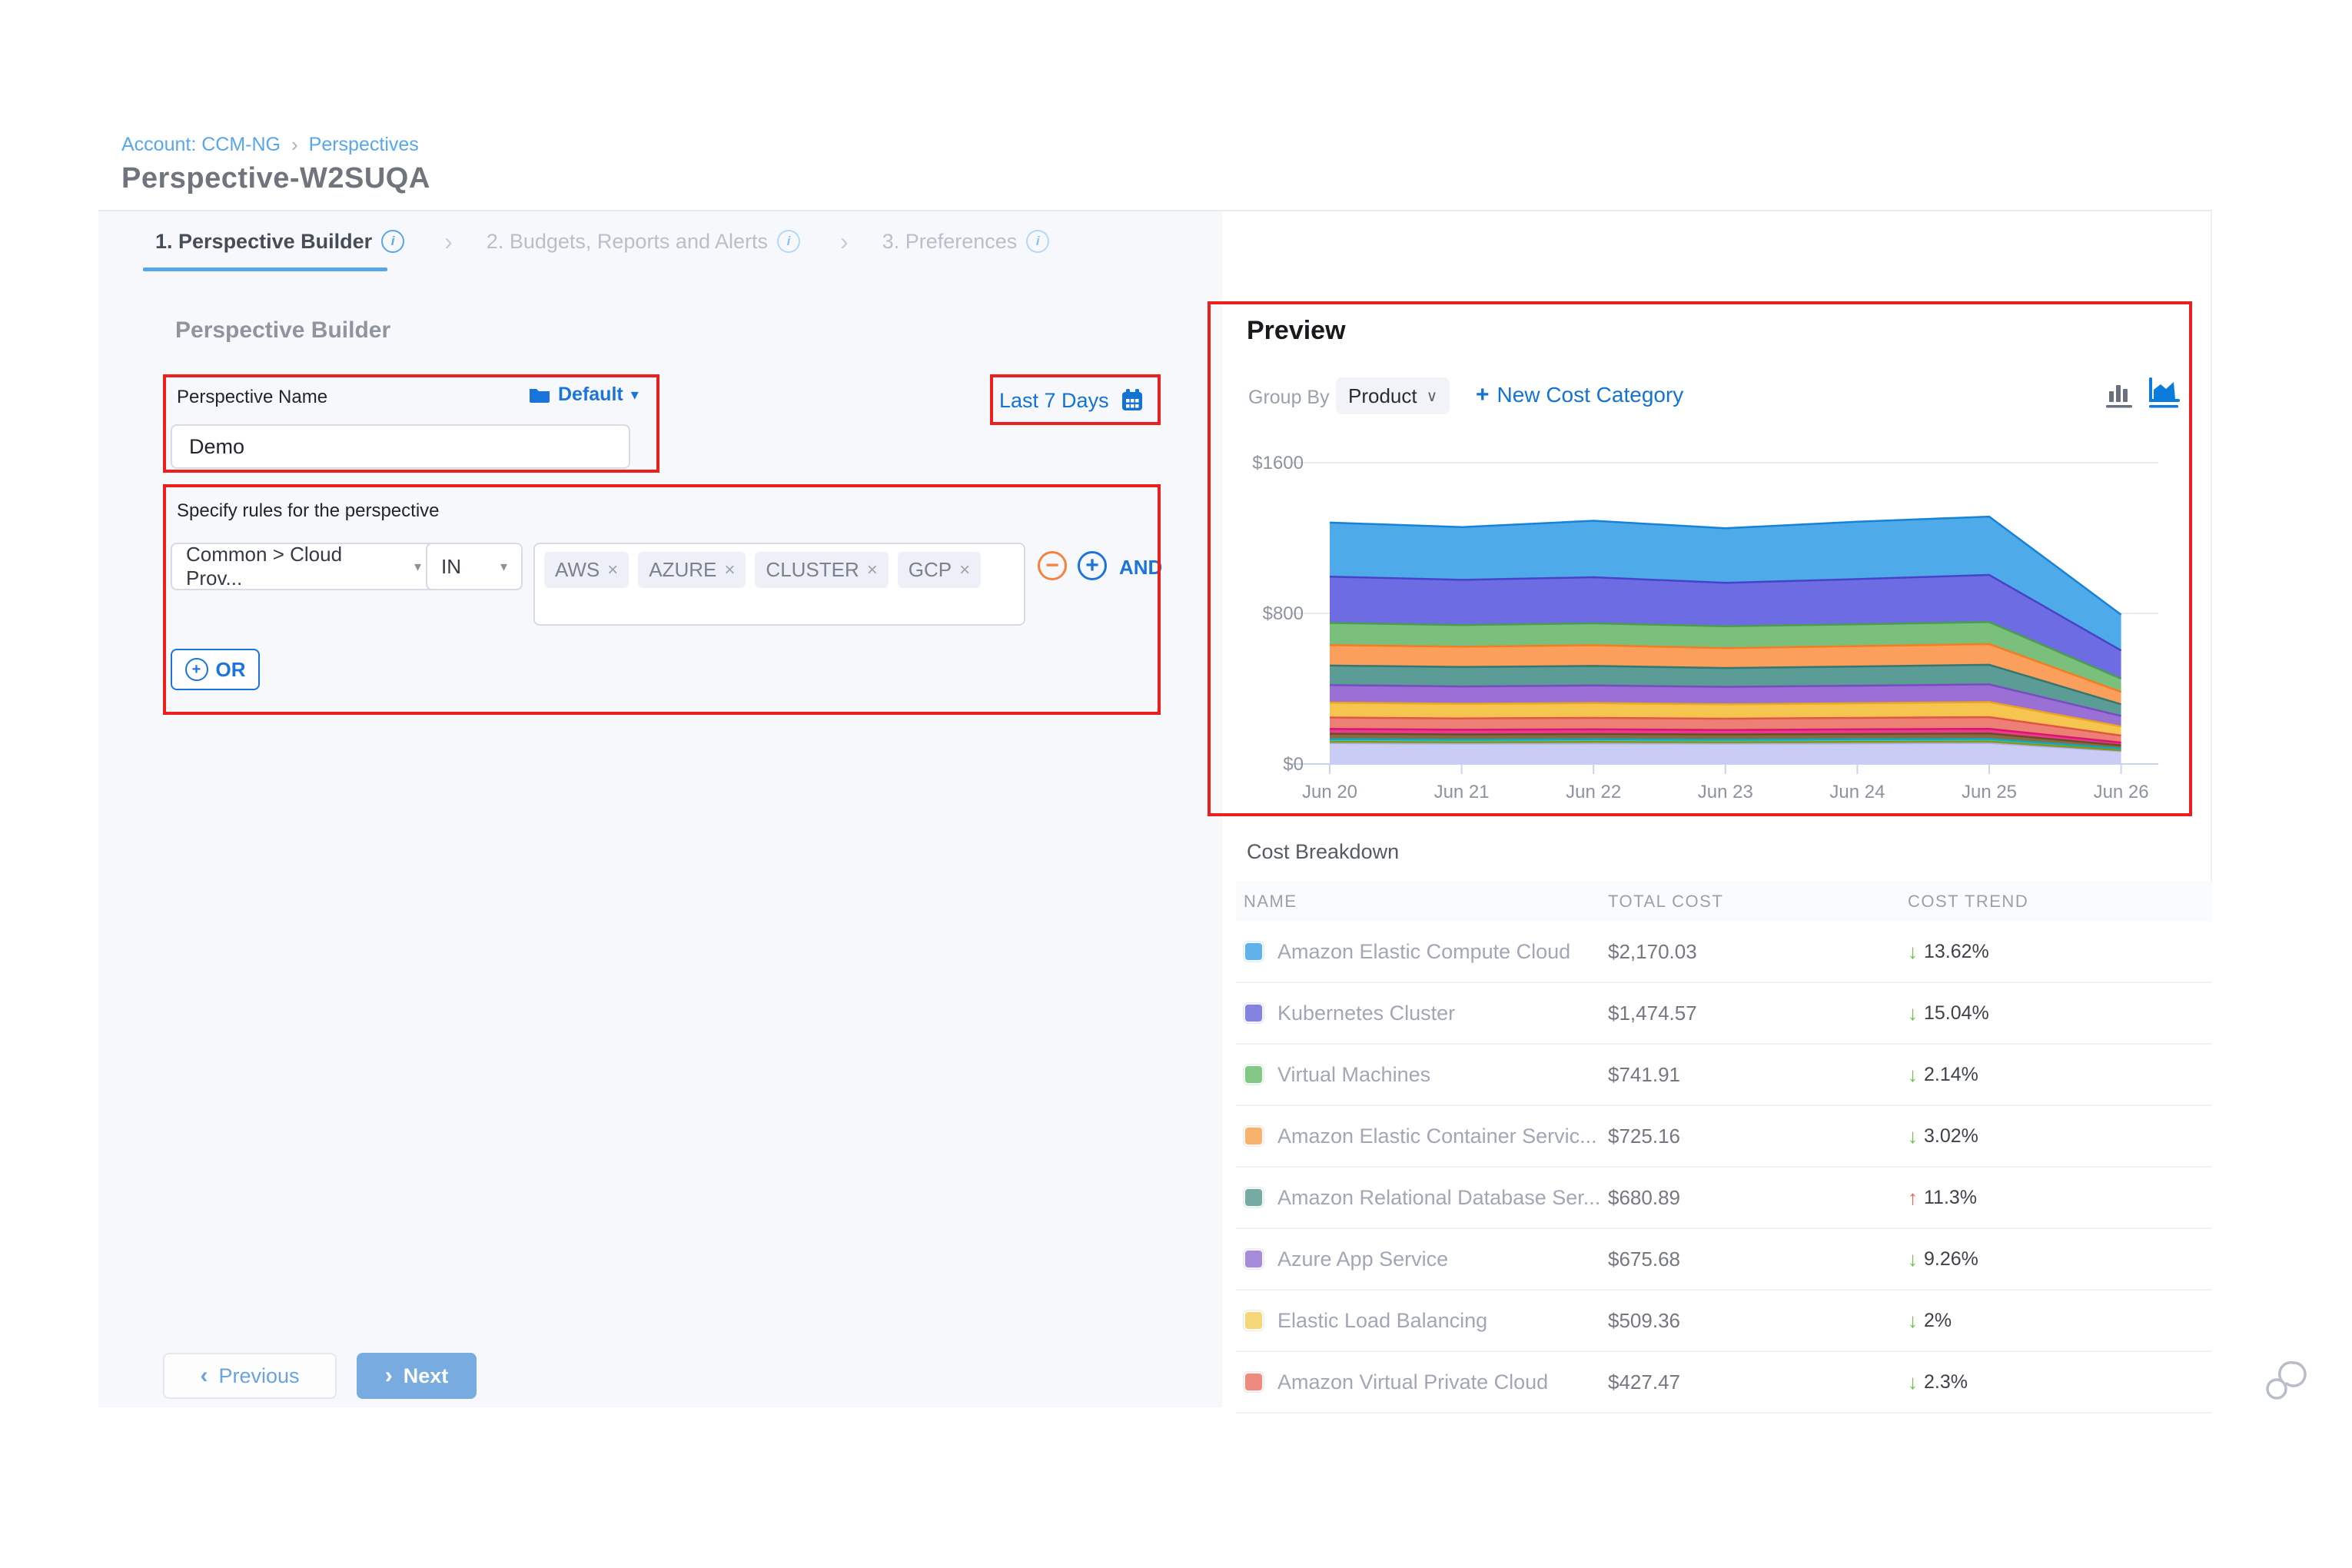  What do you see at coordinates (363, 144) in the screenshot?
I see `breadcrumb-perspectives-link: Perspectives` at bounding box center [363, 144].